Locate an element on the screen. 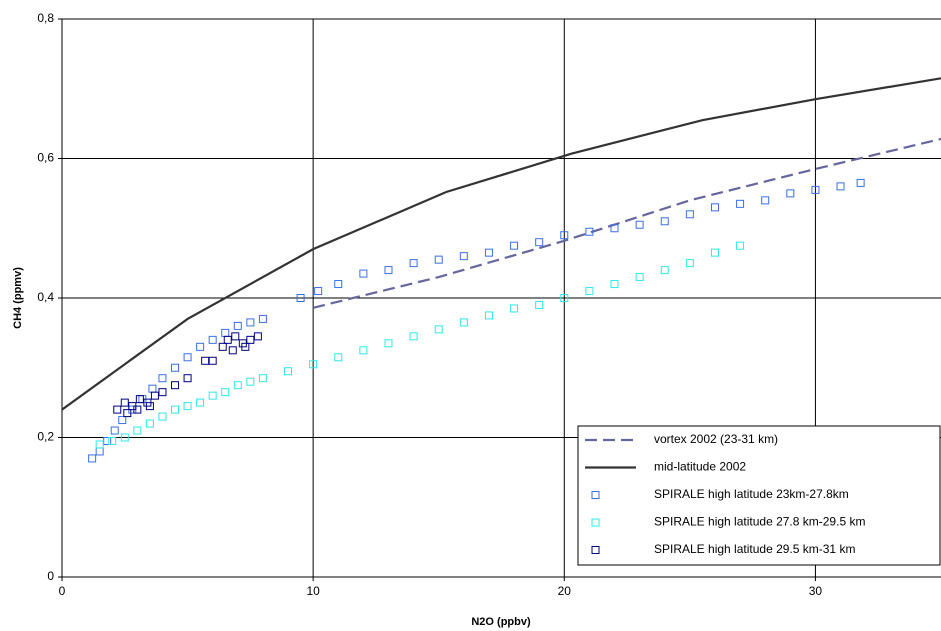  legend-label: vortex 2002 (23-31 km) is located at coordinates (716, 439).